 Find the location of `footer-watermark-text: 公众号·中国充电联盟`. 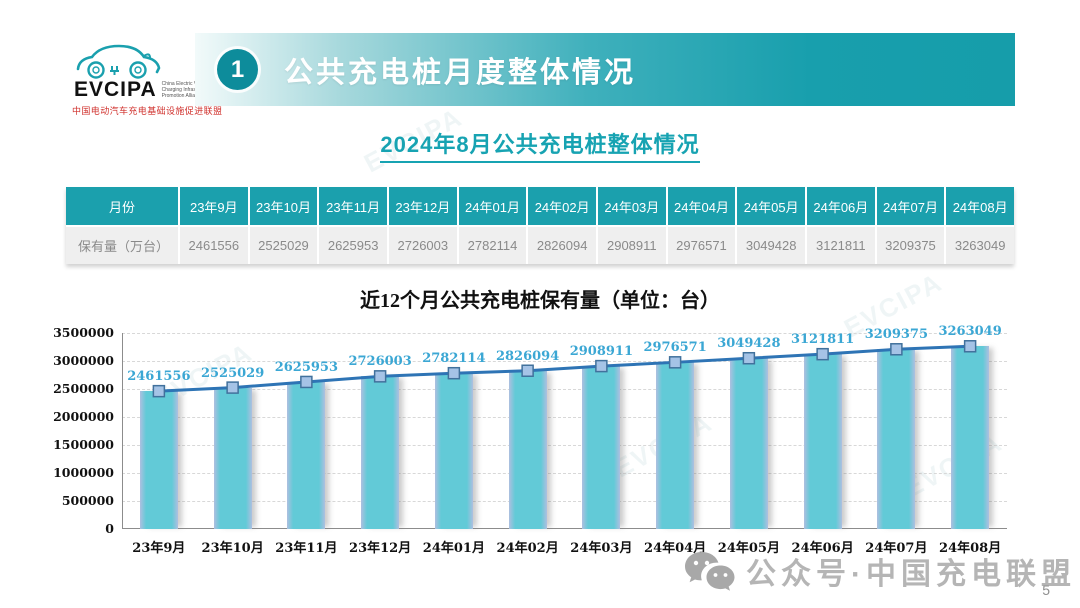

footer-watermark-text: 公众号·中国充电联盟 is located at coordinates (911, 574).